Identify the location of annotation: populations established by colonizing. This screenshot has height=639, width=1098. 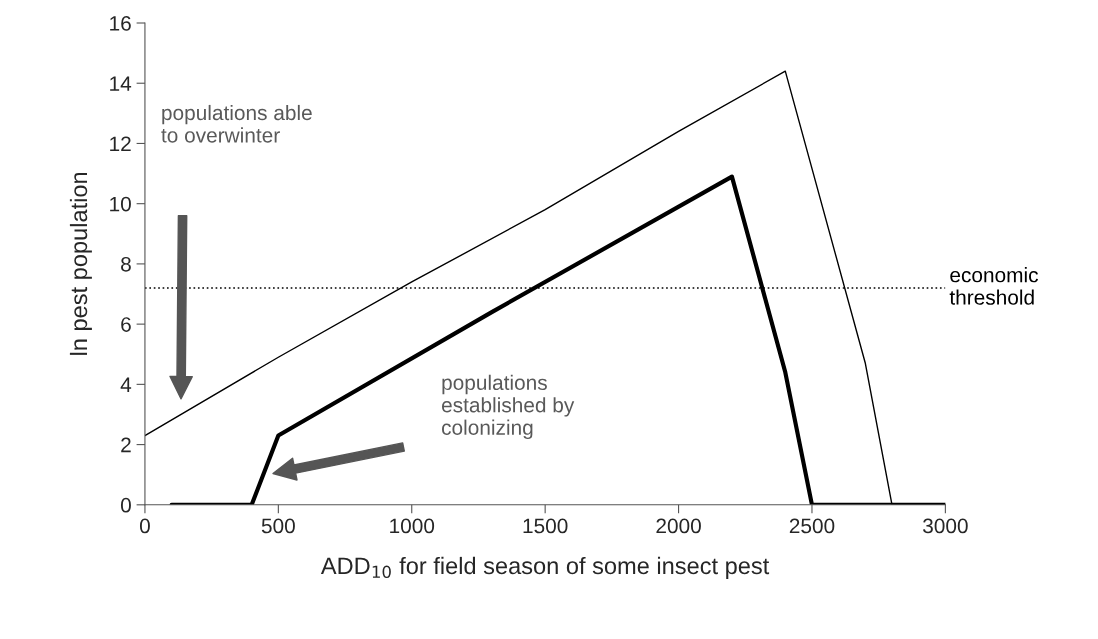
(508, 407).